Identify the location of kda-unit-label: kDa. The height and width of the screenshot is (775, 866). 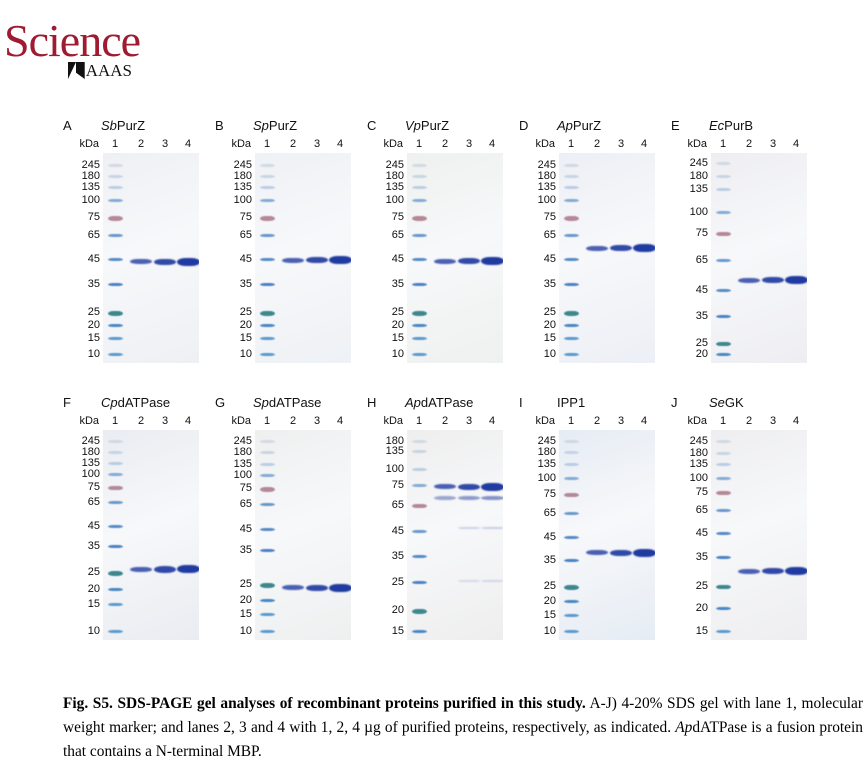
(545, 421).